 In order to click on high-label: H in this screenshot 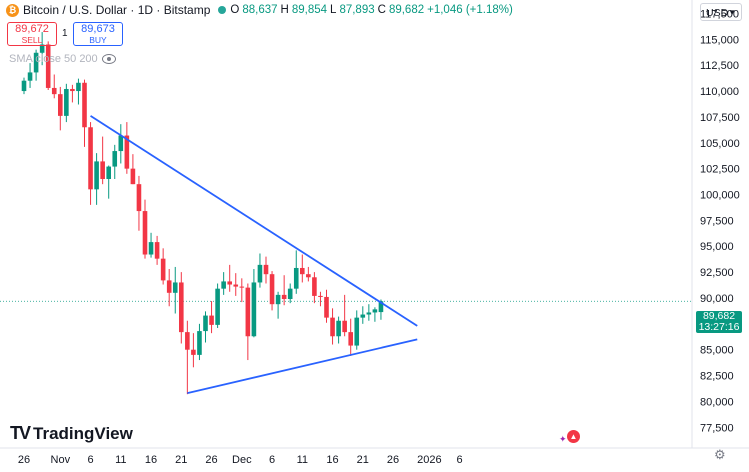, I will do `click(284, 10)`.